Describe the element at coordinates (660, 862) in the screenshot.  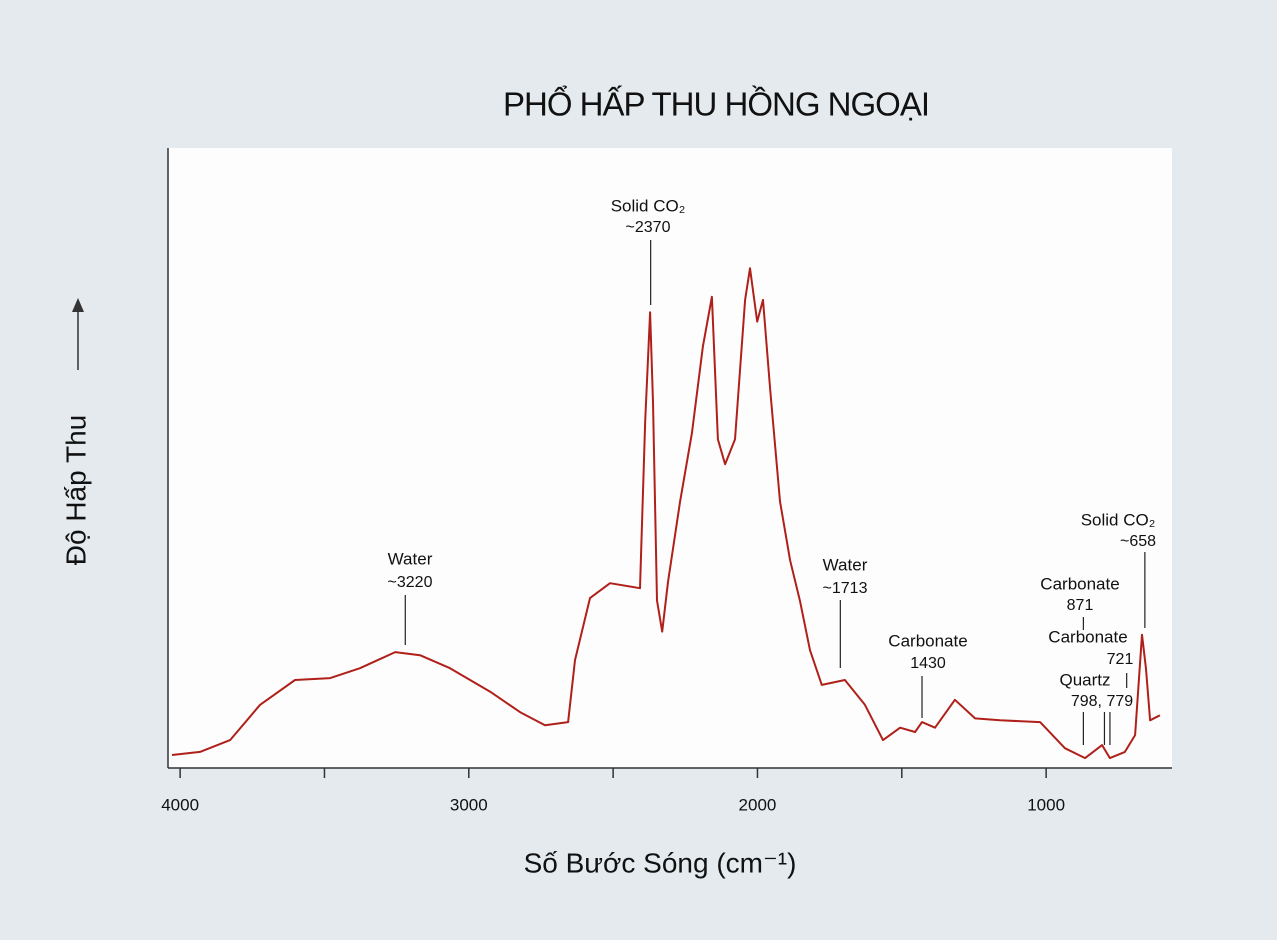
I see `x-axis-label: Số Bước Sóng (cm⁻¹)` at that location.